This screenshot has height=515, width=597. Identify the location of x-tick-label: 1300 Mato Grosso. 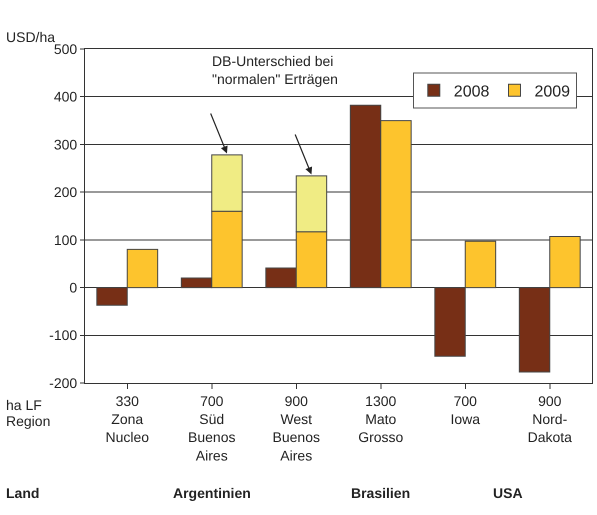
(381, 419).